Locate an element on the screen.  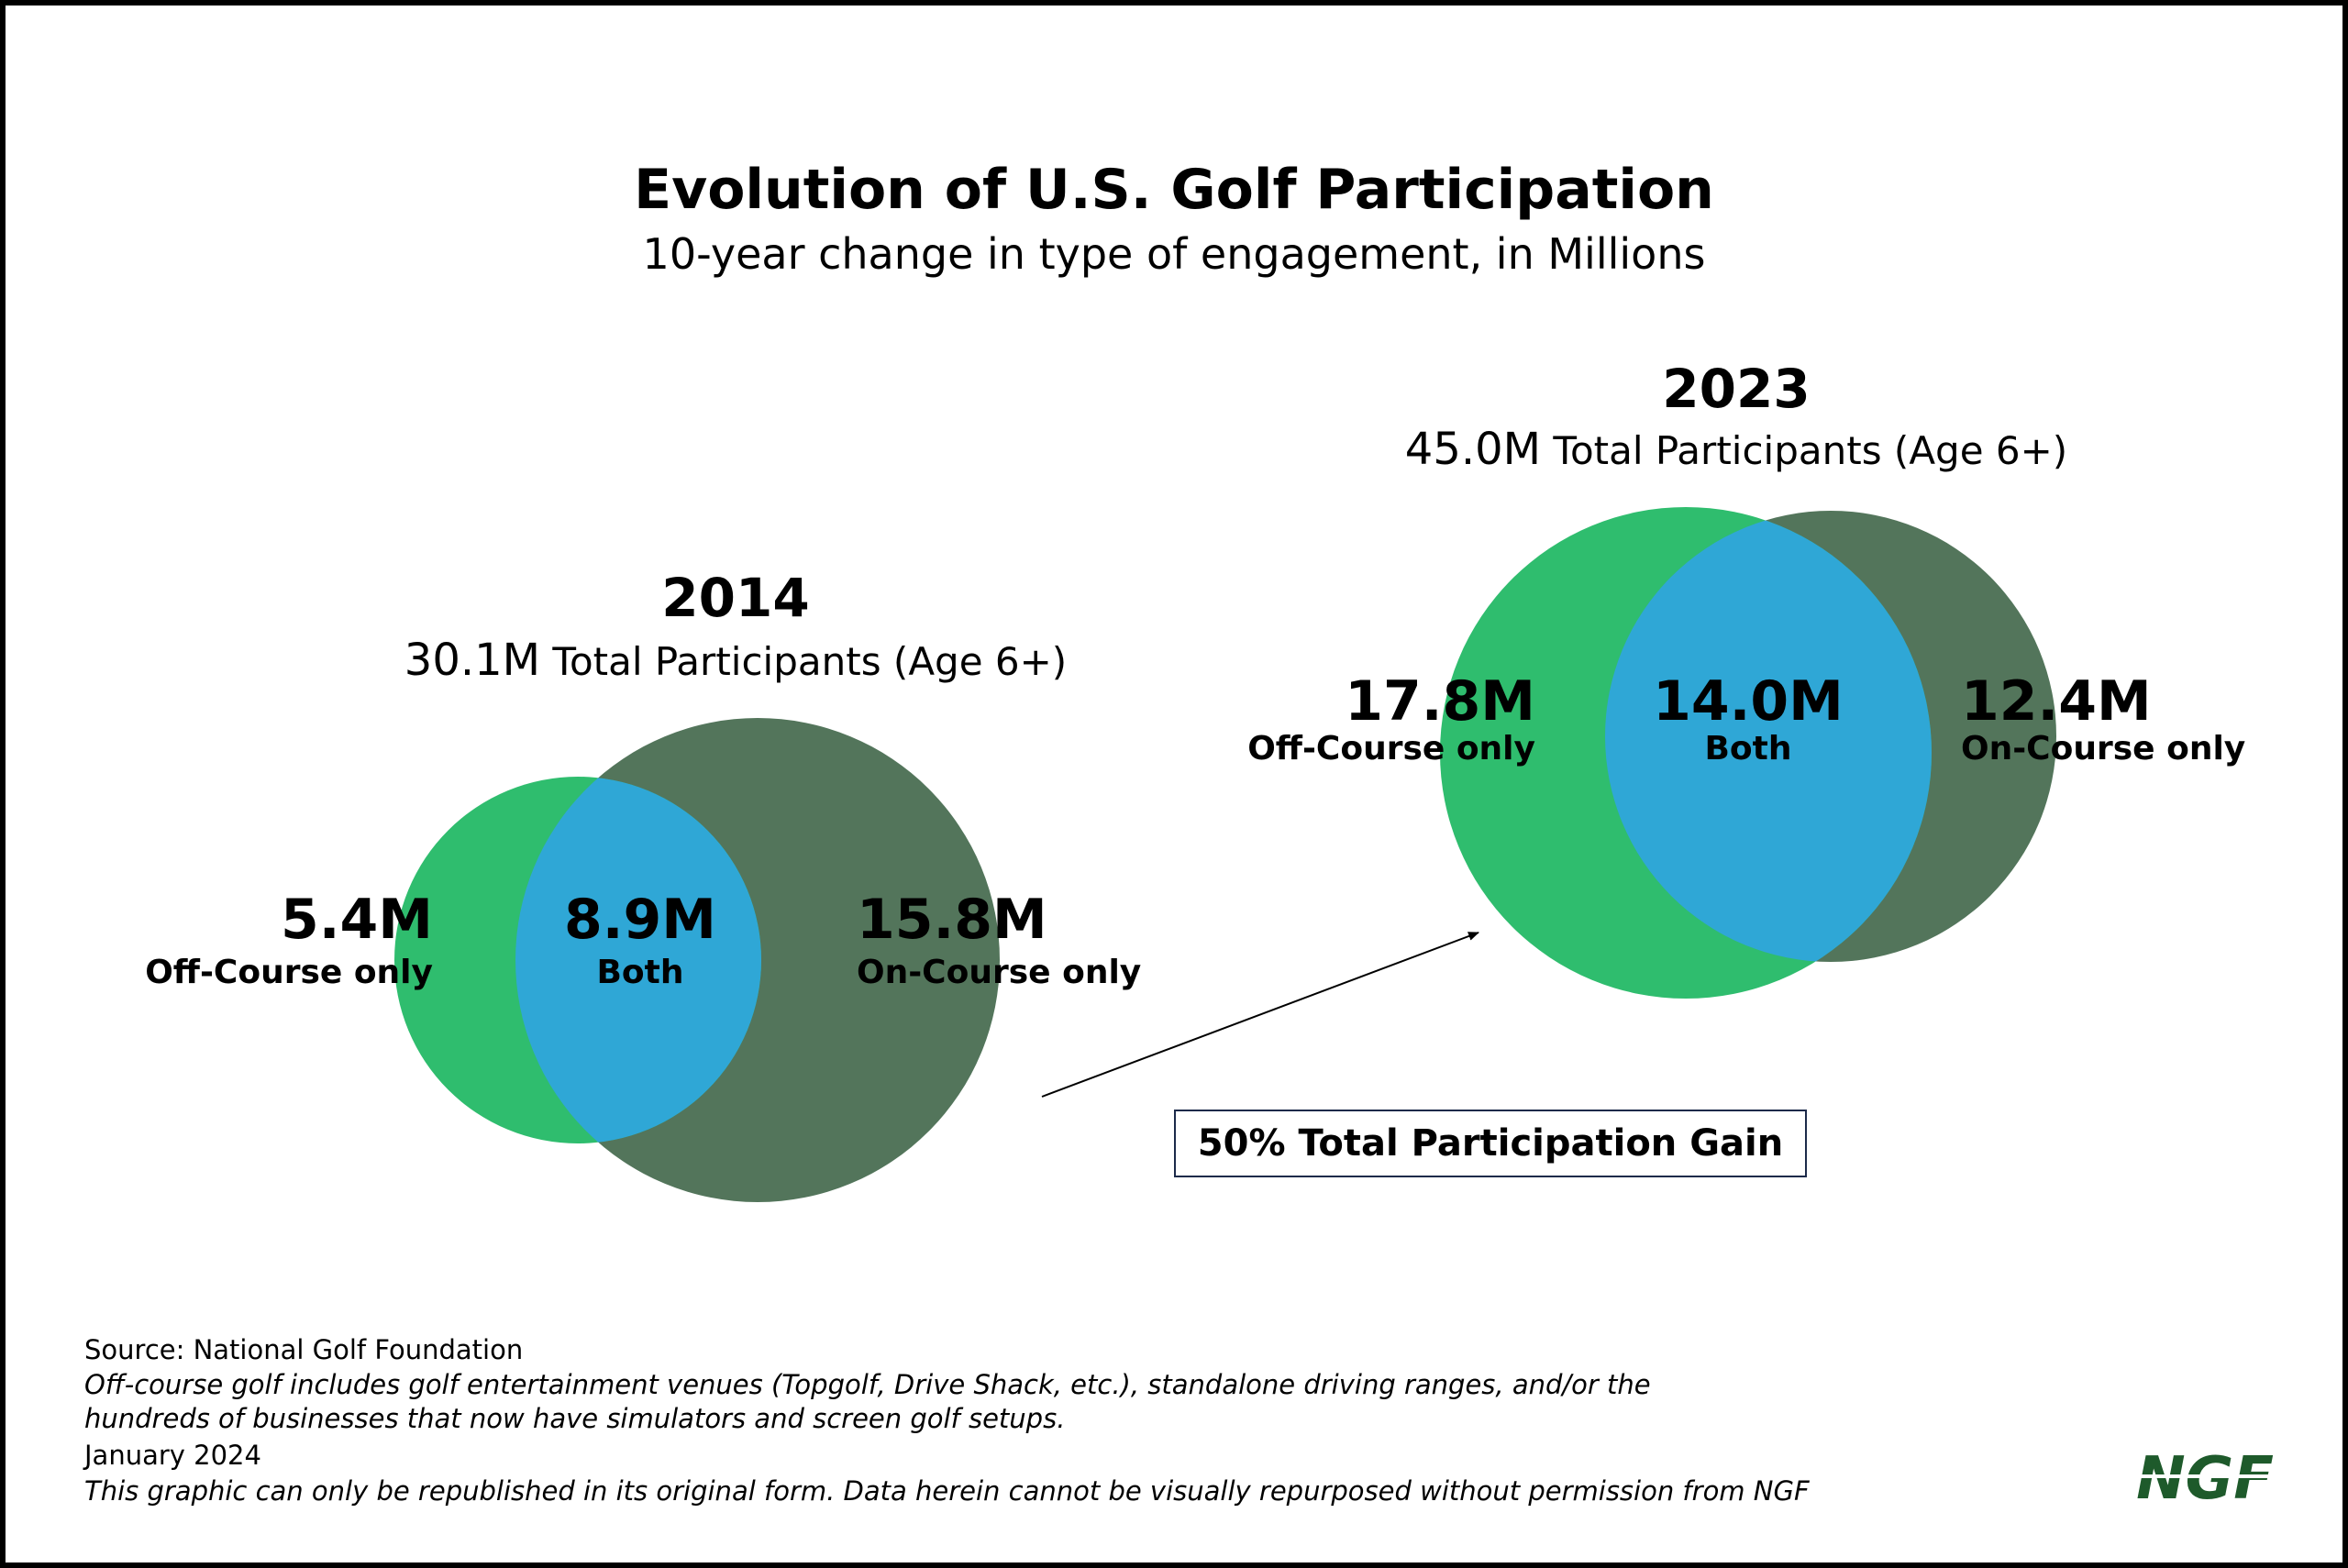
growth-arrow is located at coordinates (1260, 1015).